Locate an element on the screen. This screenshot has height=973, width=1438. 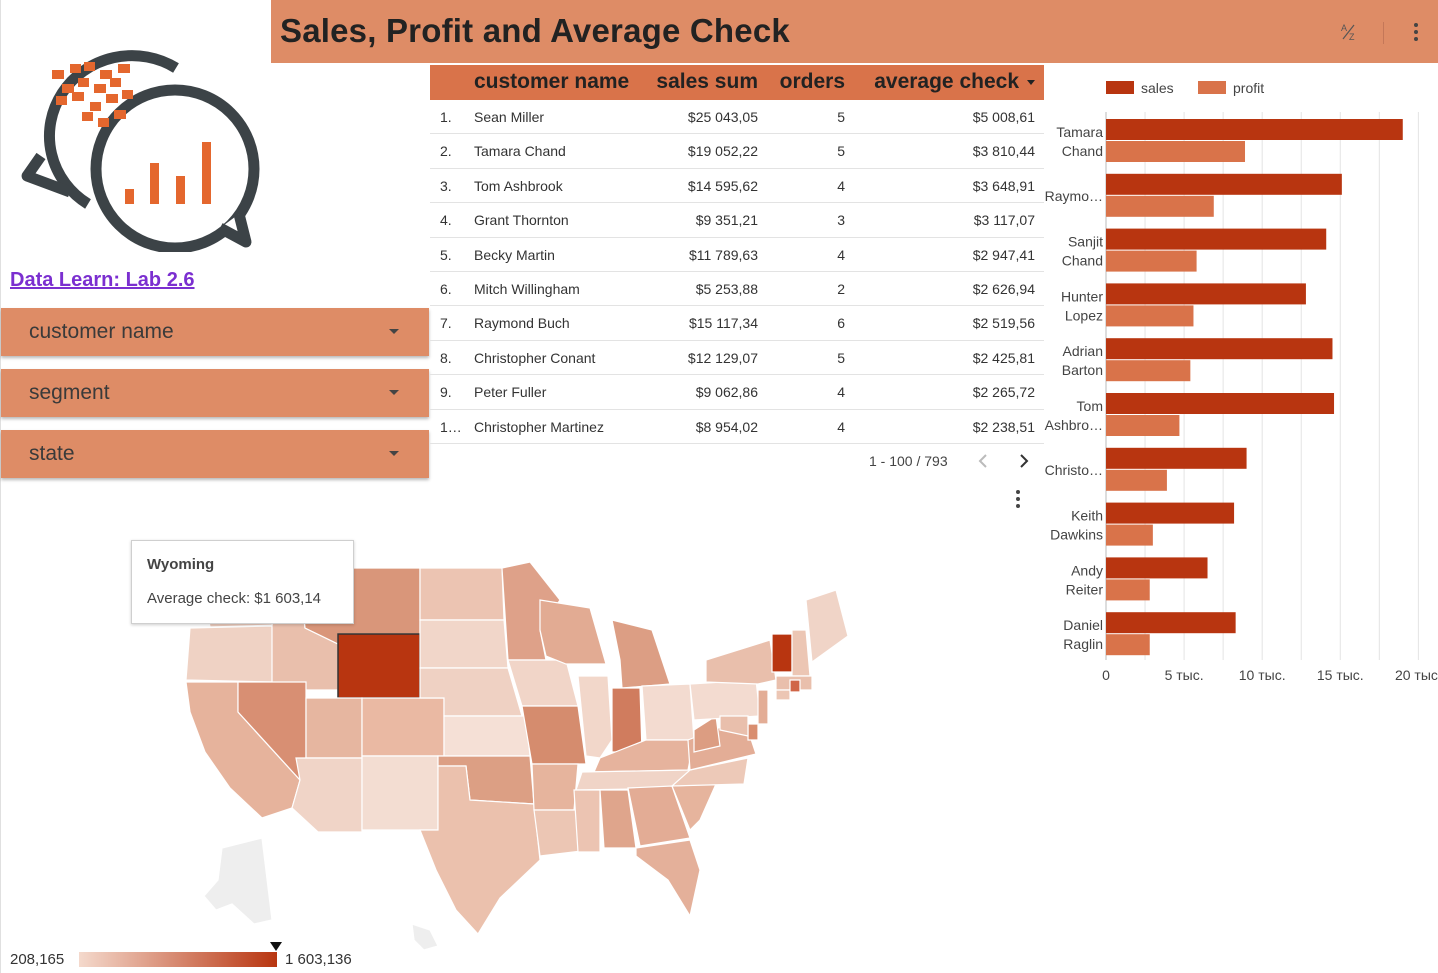
lab-link: Data Learn: Lab 2.6 is located at coordinates (102, 280).